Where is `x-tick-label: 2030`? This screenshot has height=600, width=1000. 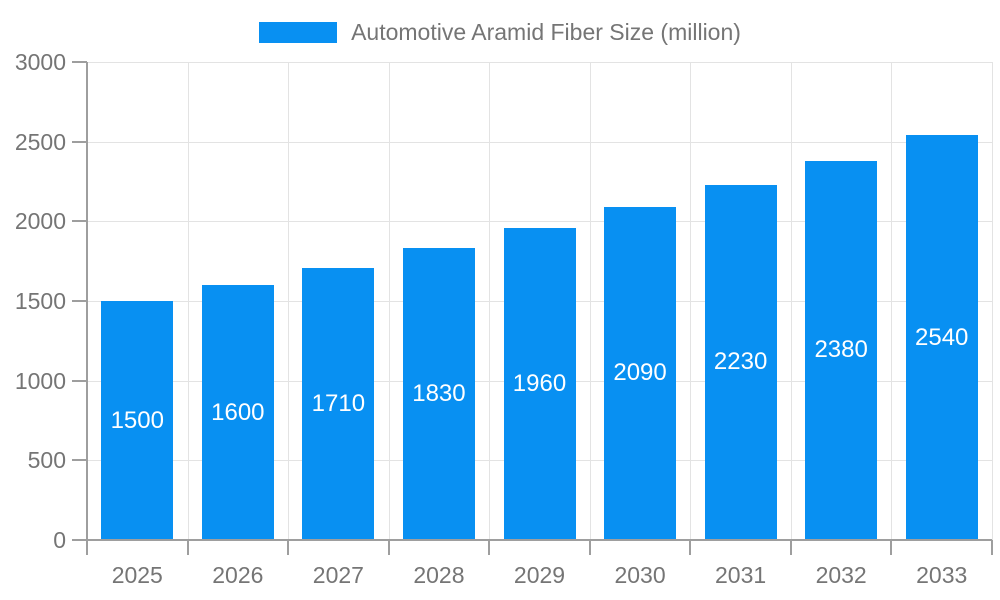
x-tick-label: 2030 is located at coordinates (640, 575).